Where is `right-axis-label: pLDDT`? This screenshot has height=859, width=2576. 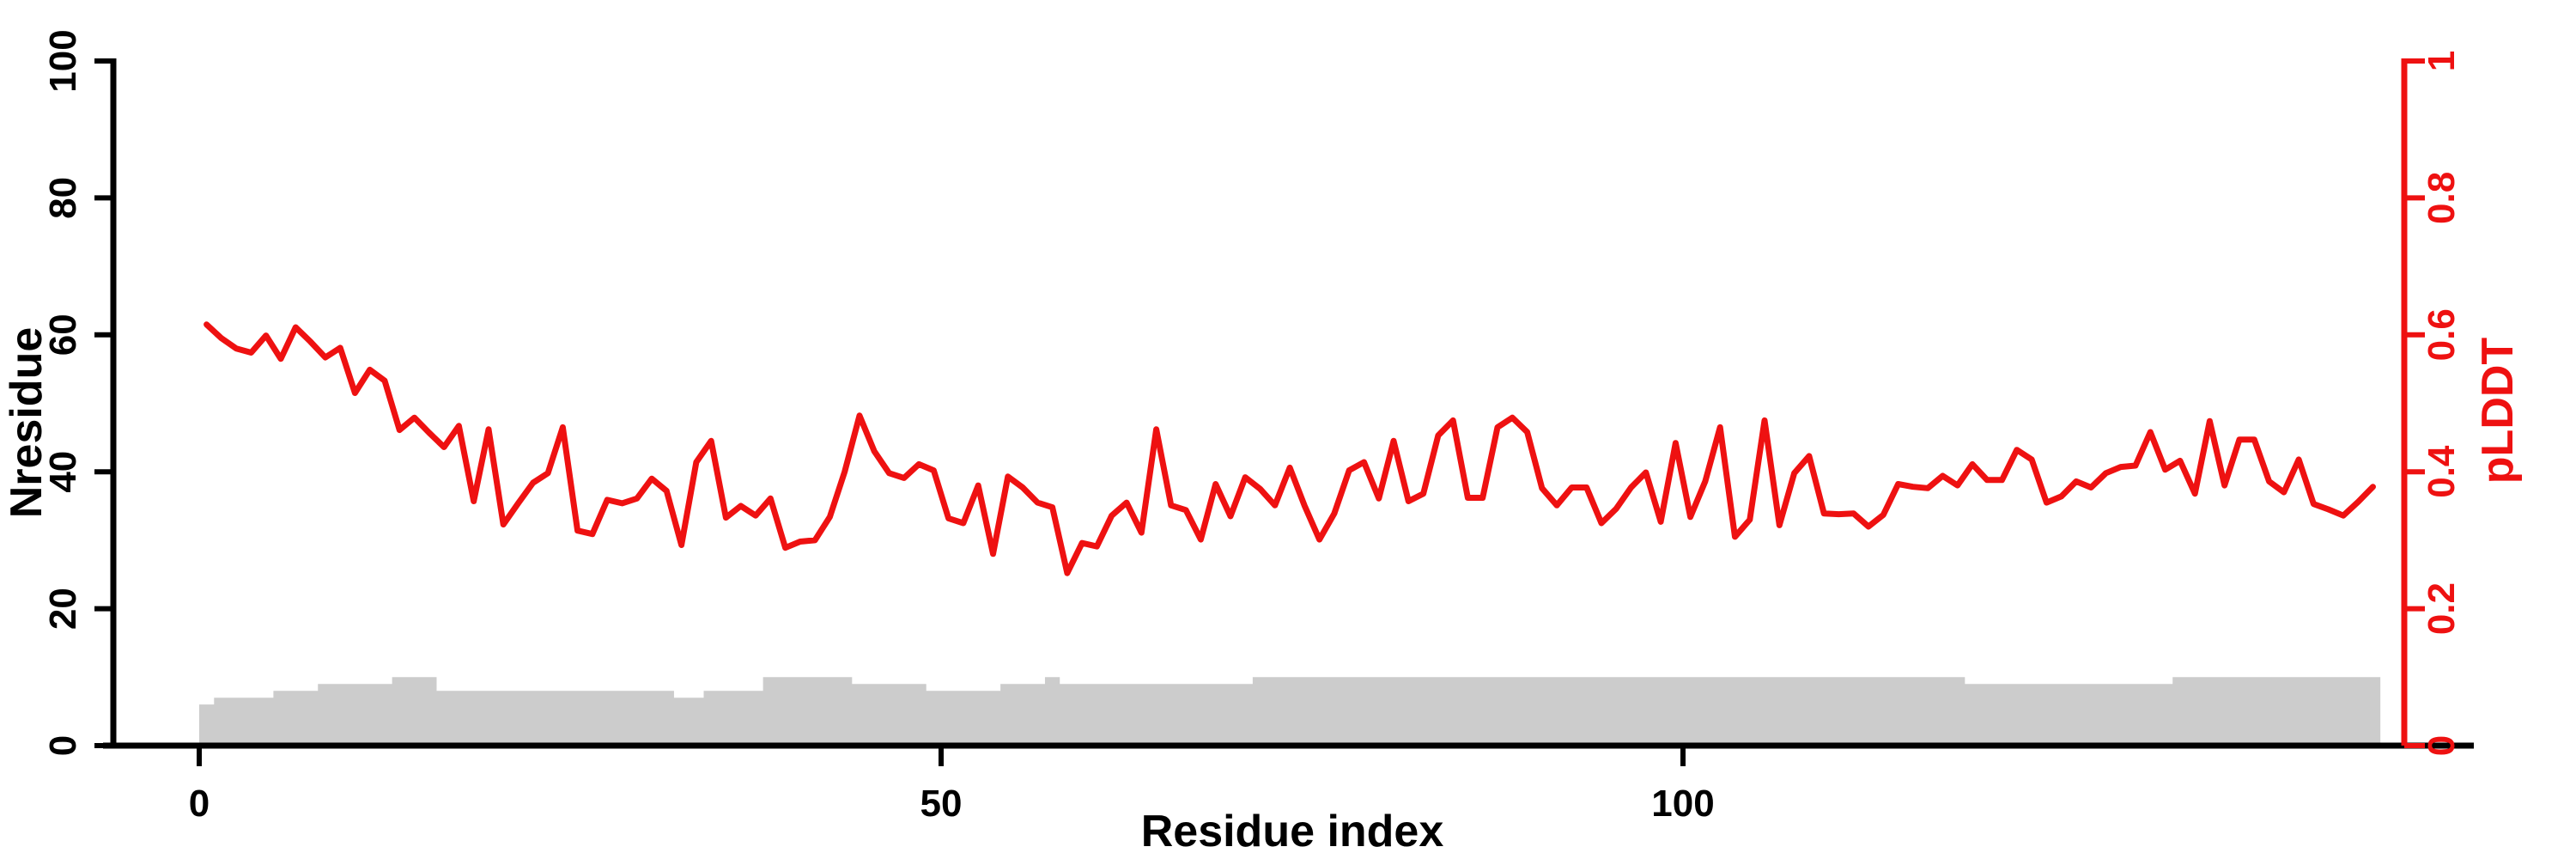
right-axis-label: pLDDT is located at coordinates (2498, 411).